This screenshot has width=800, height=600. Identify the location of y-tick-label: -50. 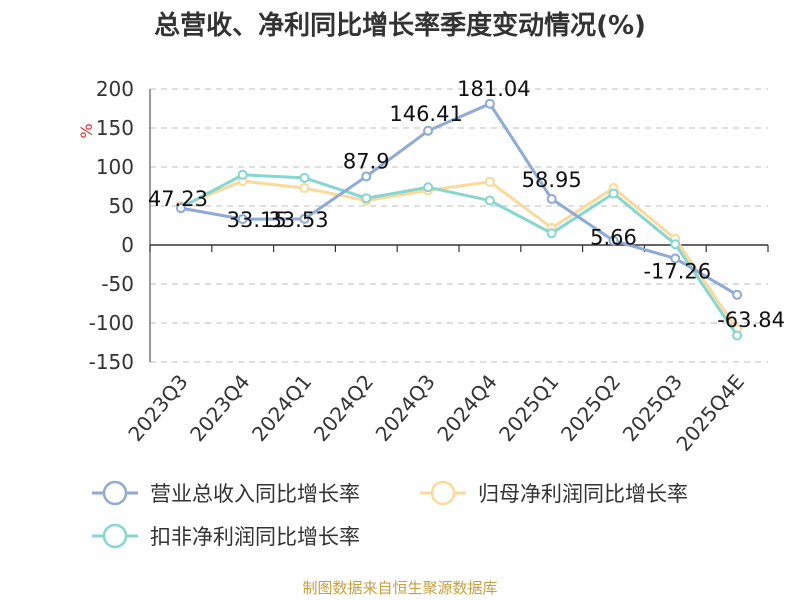
(117, 284).